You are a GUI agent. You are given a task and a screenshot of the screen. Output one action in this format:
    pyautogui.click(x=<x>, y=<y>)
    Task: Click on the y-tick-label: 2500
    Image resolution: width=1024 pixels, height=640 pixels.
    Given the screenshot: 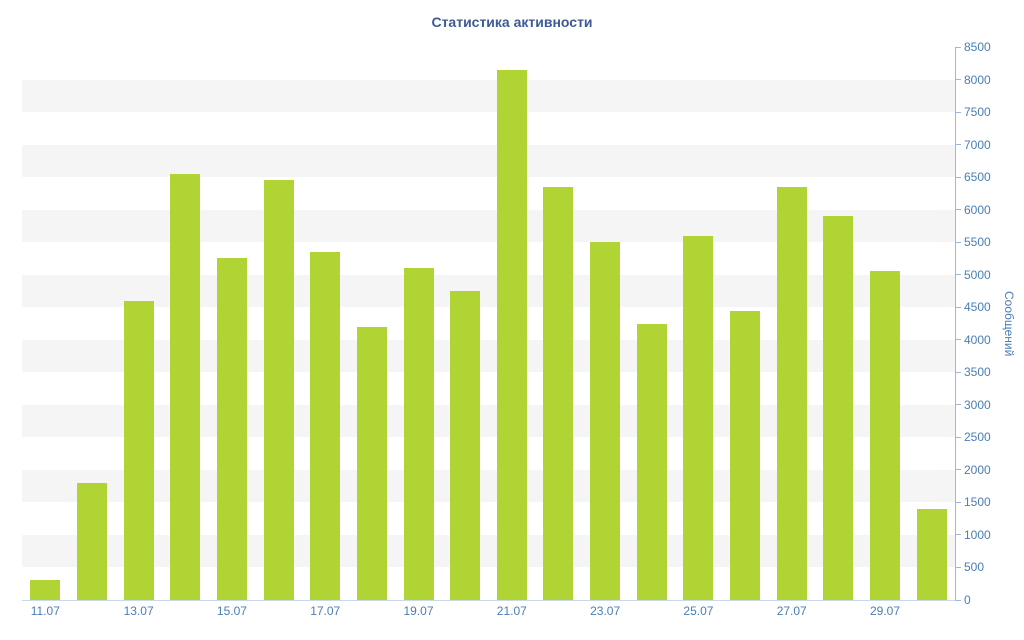 What is the action you would take?
    pyautogui.click(x=977, y=437)
    